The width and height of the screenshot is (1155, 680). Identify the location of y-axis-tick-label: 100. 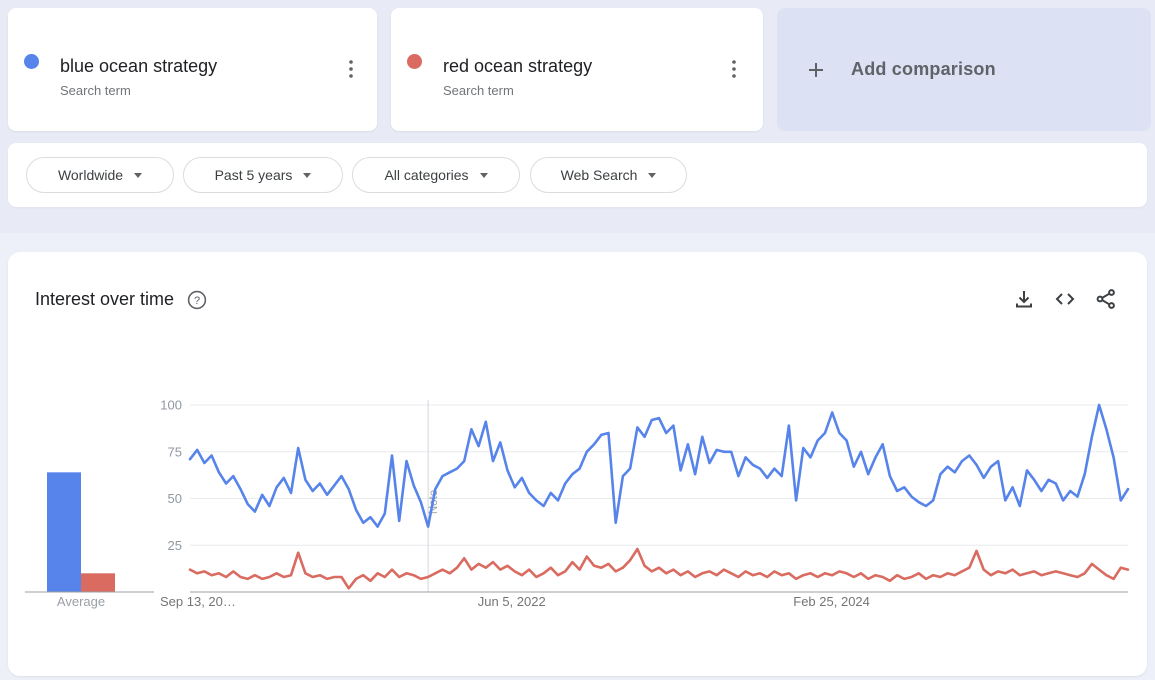
(171, 405).